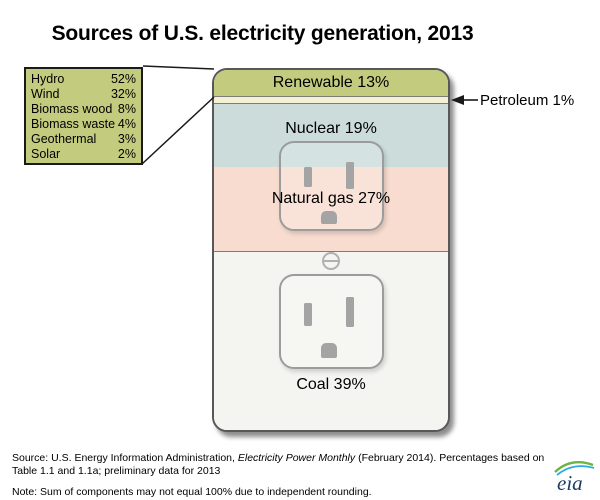 Image resolution: width=600 pixels, height=500 pixels. What do you see at coordinates (178, 130) in the screenshot?
I see `legend-connector-bottom-line` at bounding box center [178, 130].